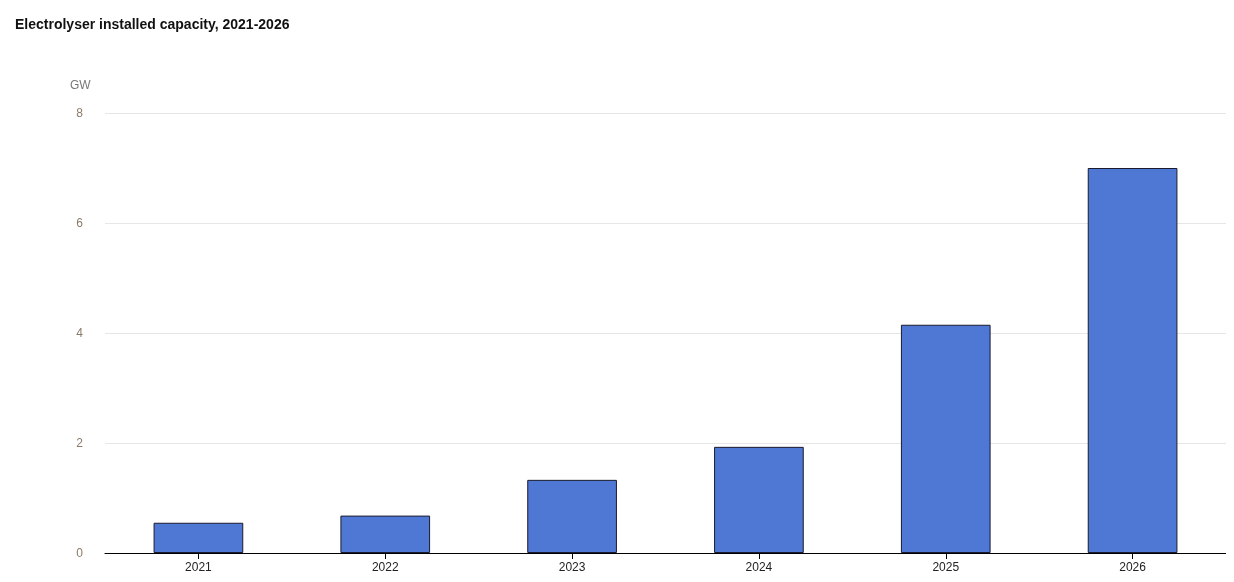 The width and height of the screenshot is (1234, 582). Describe the element at coordinates (385, 567) in the screenshot. I see `x-tick-label: 2022` at that location.